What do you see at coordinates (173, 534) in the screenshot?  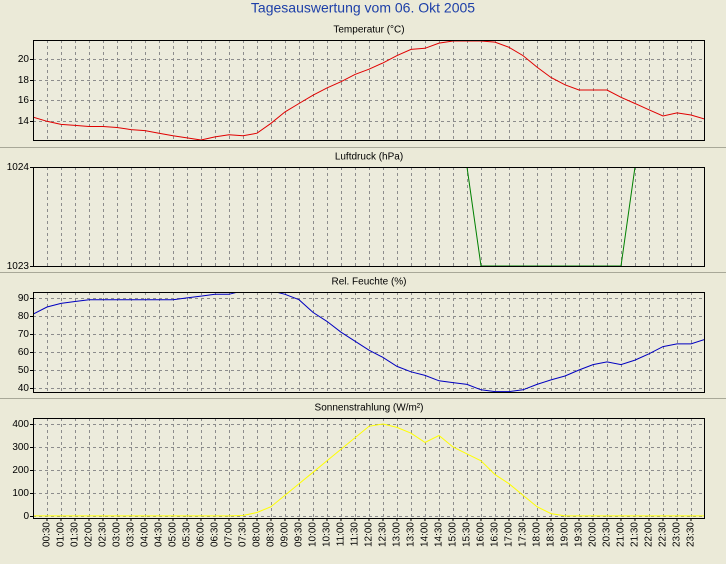 I see `x-tick-label: 05:00` at bounding box center [173, 534].